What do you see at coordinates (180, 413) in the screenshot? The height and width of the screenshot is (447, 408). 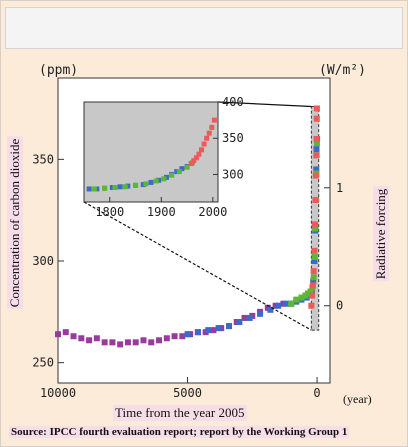 I see `x-axis-title: Time from the year 2005` at bounding box center [180, 413].